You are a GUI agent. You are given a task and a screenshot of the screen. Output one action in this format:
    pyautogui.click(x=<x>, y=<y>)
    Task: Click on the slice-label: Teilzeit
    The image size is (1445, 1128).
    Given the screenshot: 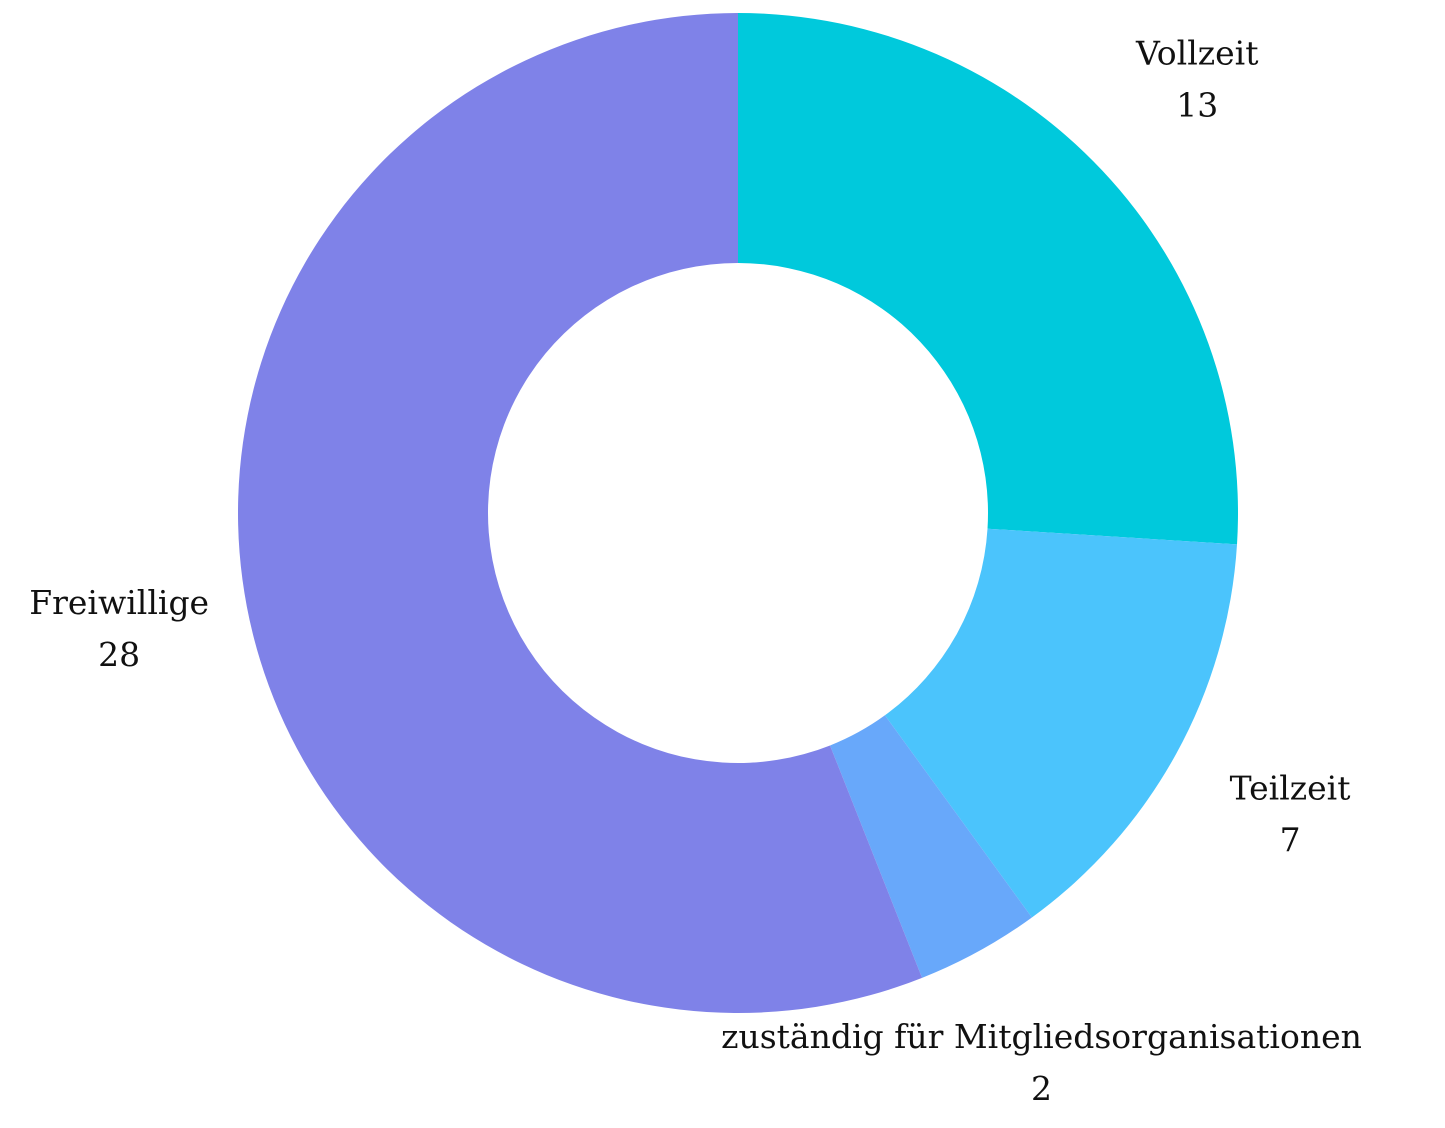 What is the action you would take?
    pyautogui.click(x=1290, y=788)
    